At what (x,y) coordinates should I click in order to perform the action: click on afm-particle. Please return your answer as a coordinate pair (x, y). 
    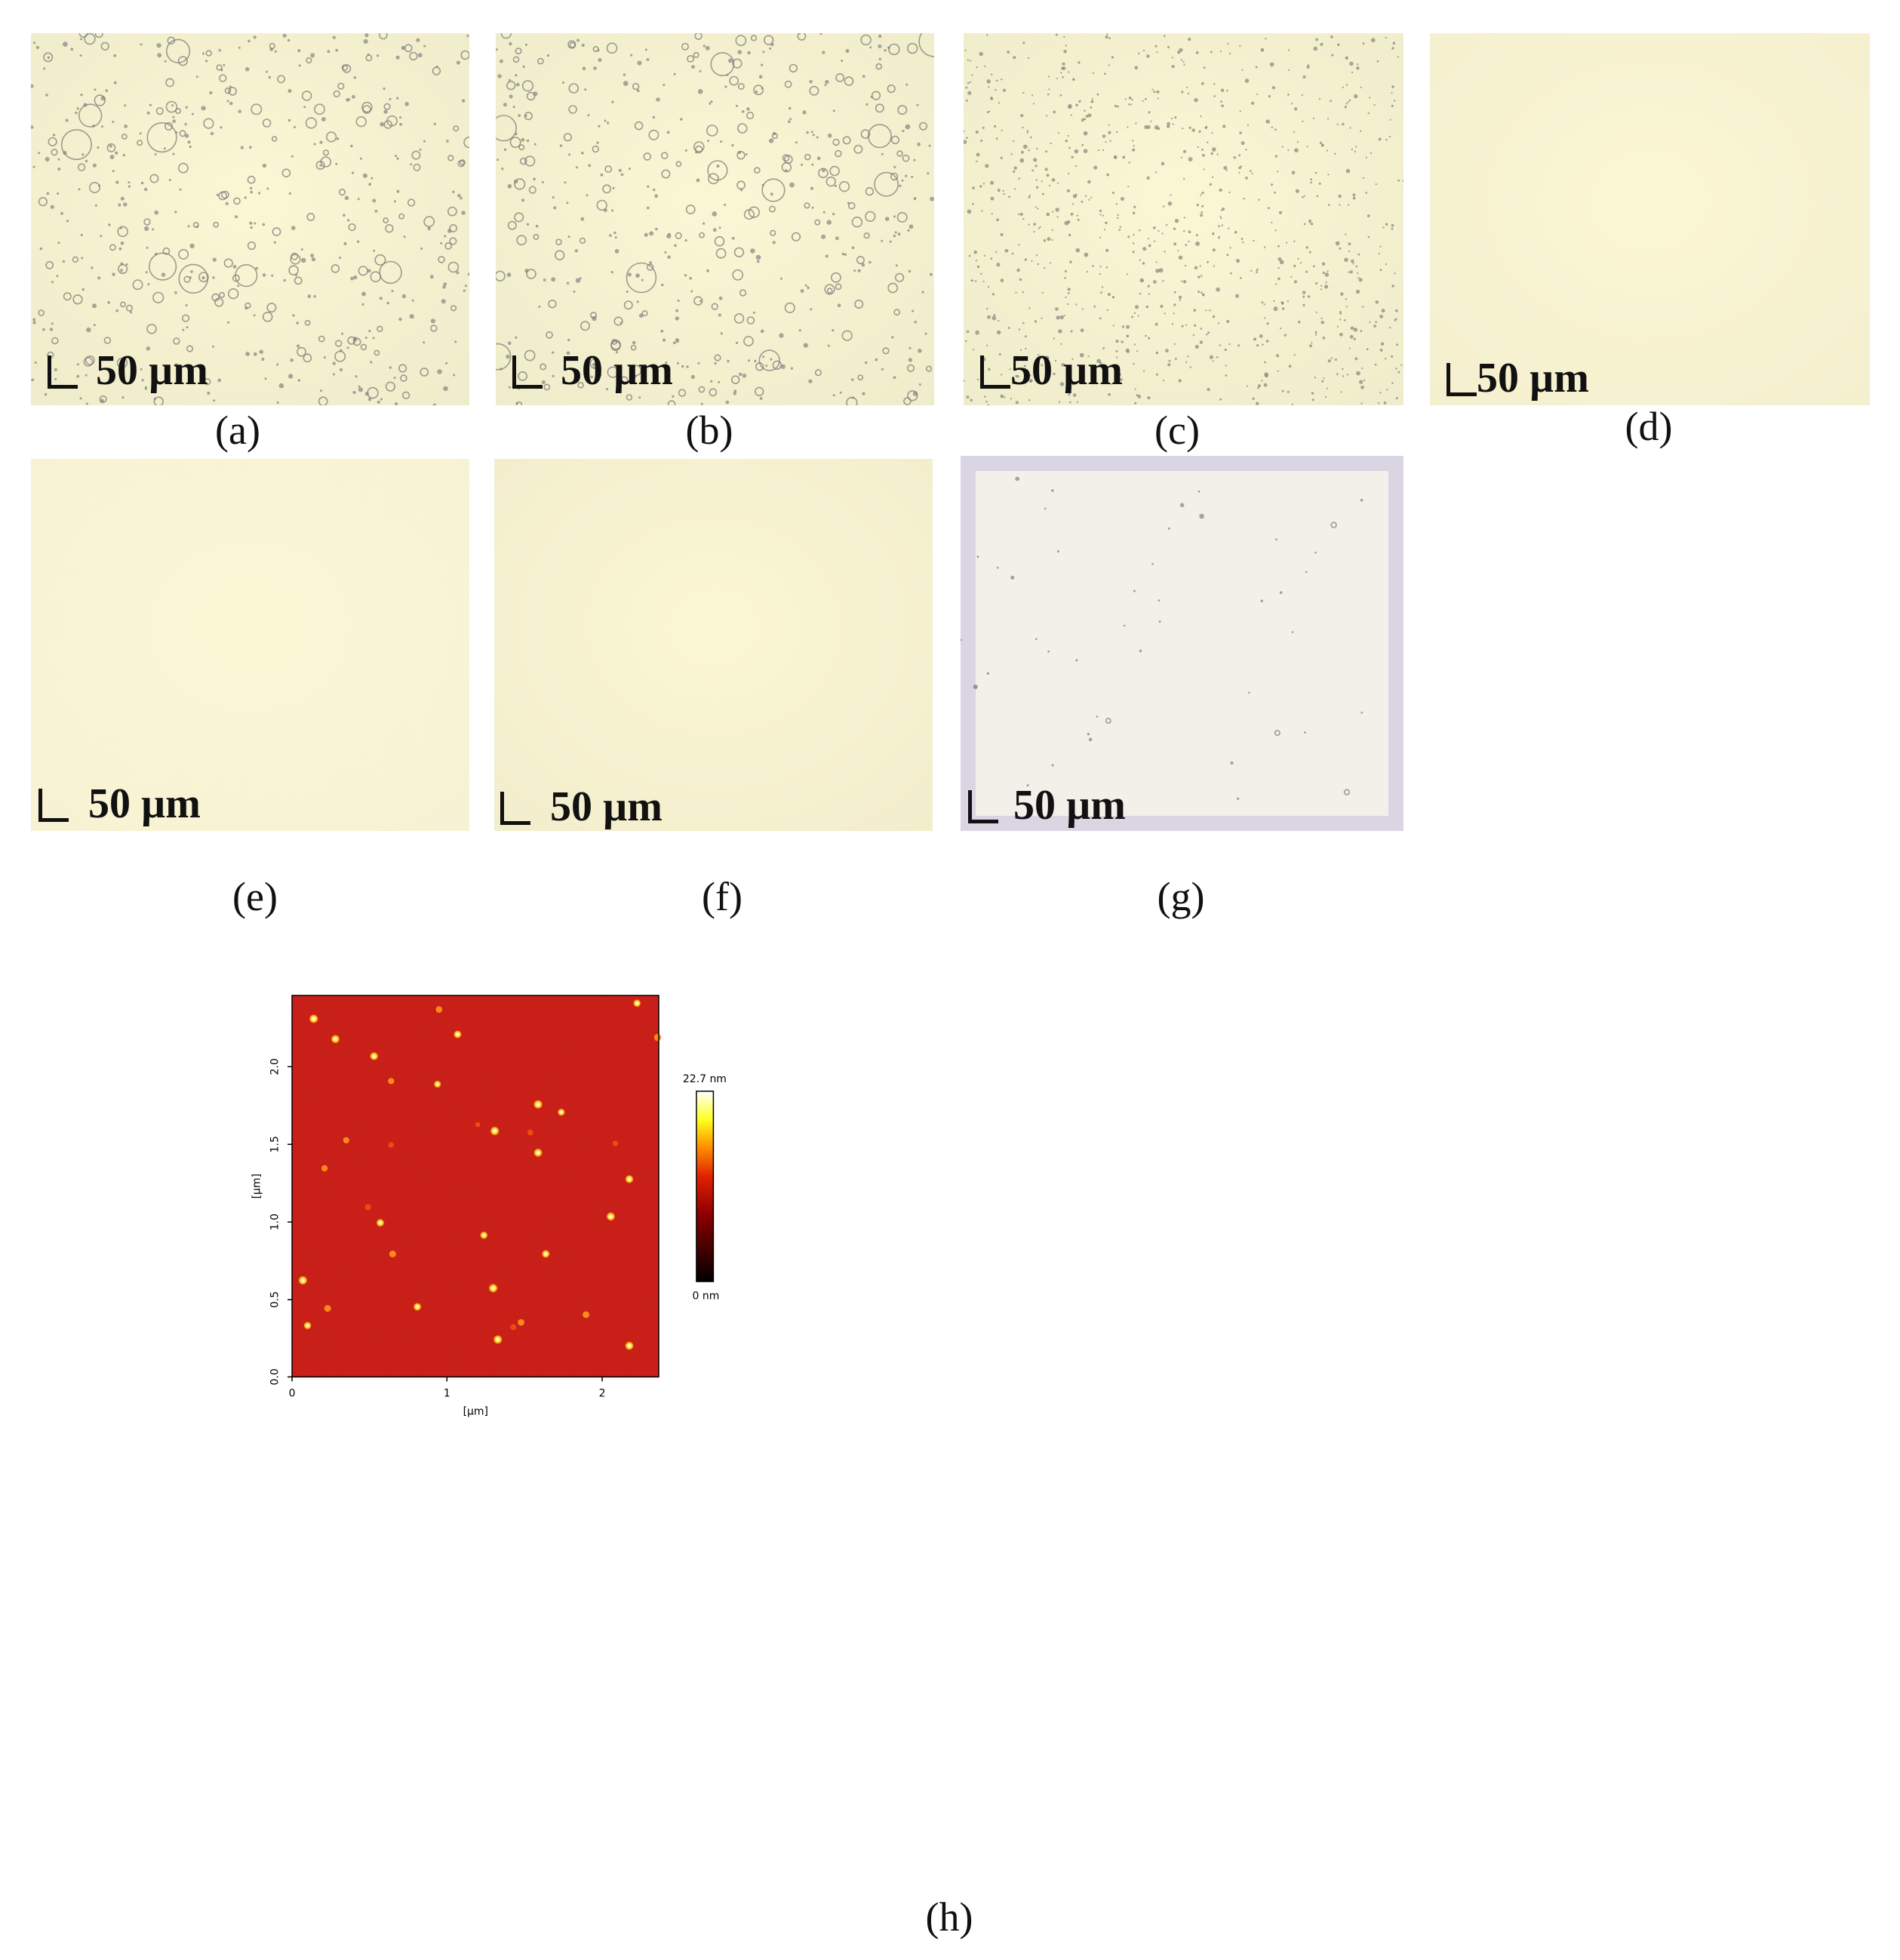
    Looking at the image, I should click on (630, 1345).